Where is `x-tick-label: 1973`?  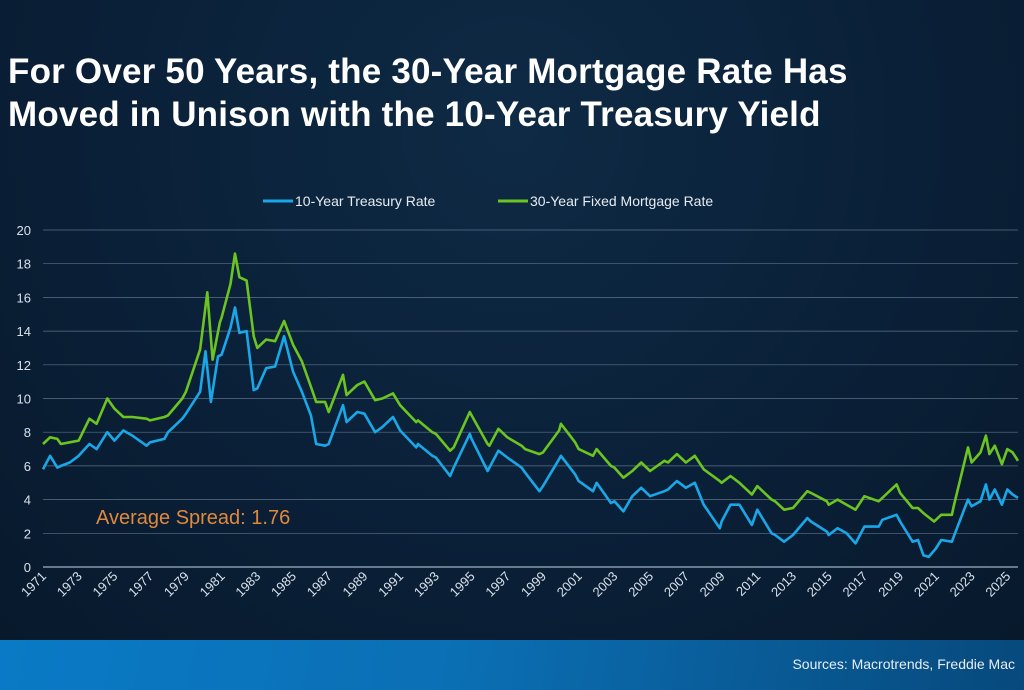
x-tick-label: 1973 is located at coordinates (69, 584).